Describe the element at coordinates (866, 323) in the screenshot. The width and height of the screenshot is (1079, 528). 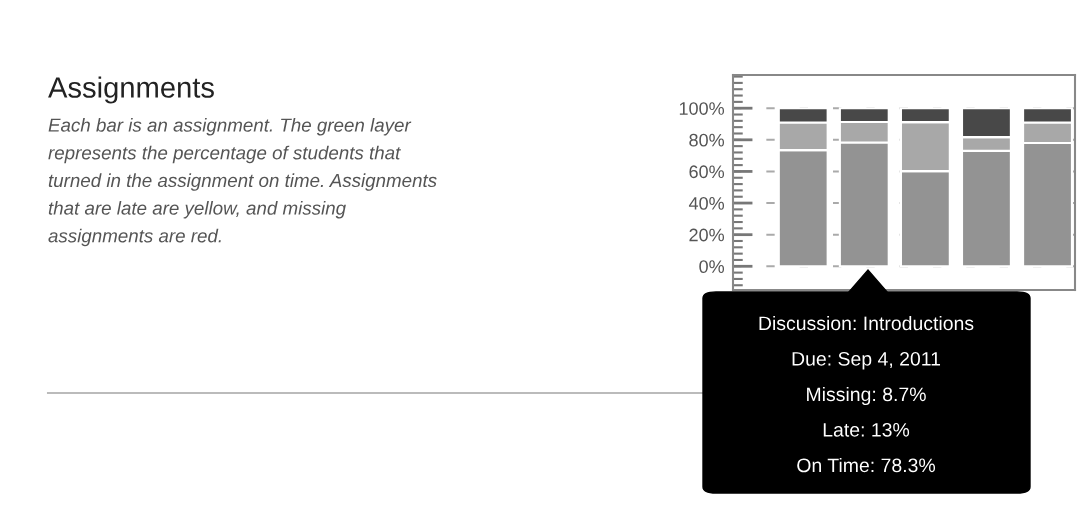
I see `text: Discussion: Introductions` at that location.